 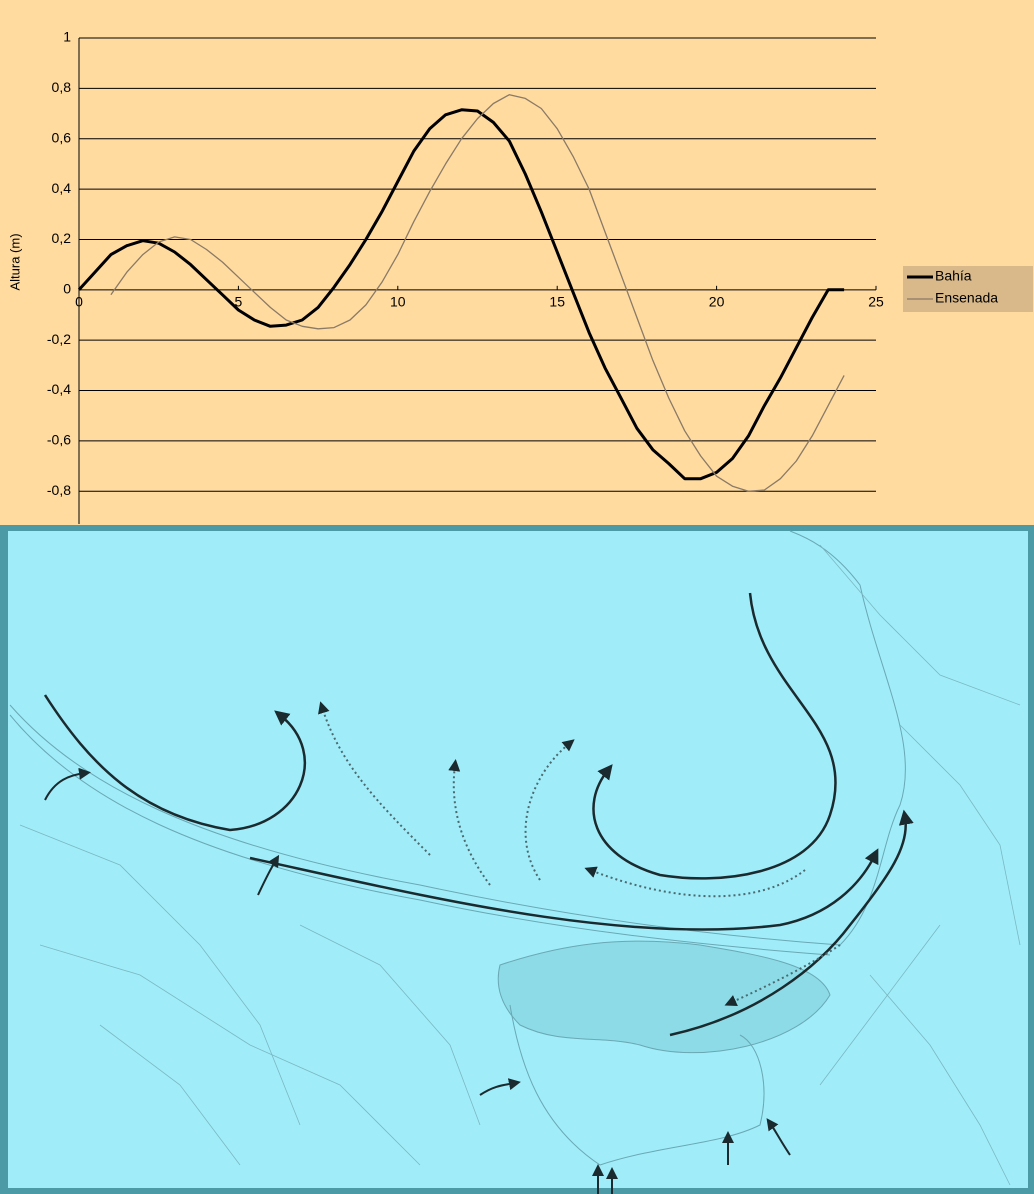 What do you see at coordinates (62, 238) in the screenshot?
I see `y-tick-label: 0,2` at bounding box center [62, 238].